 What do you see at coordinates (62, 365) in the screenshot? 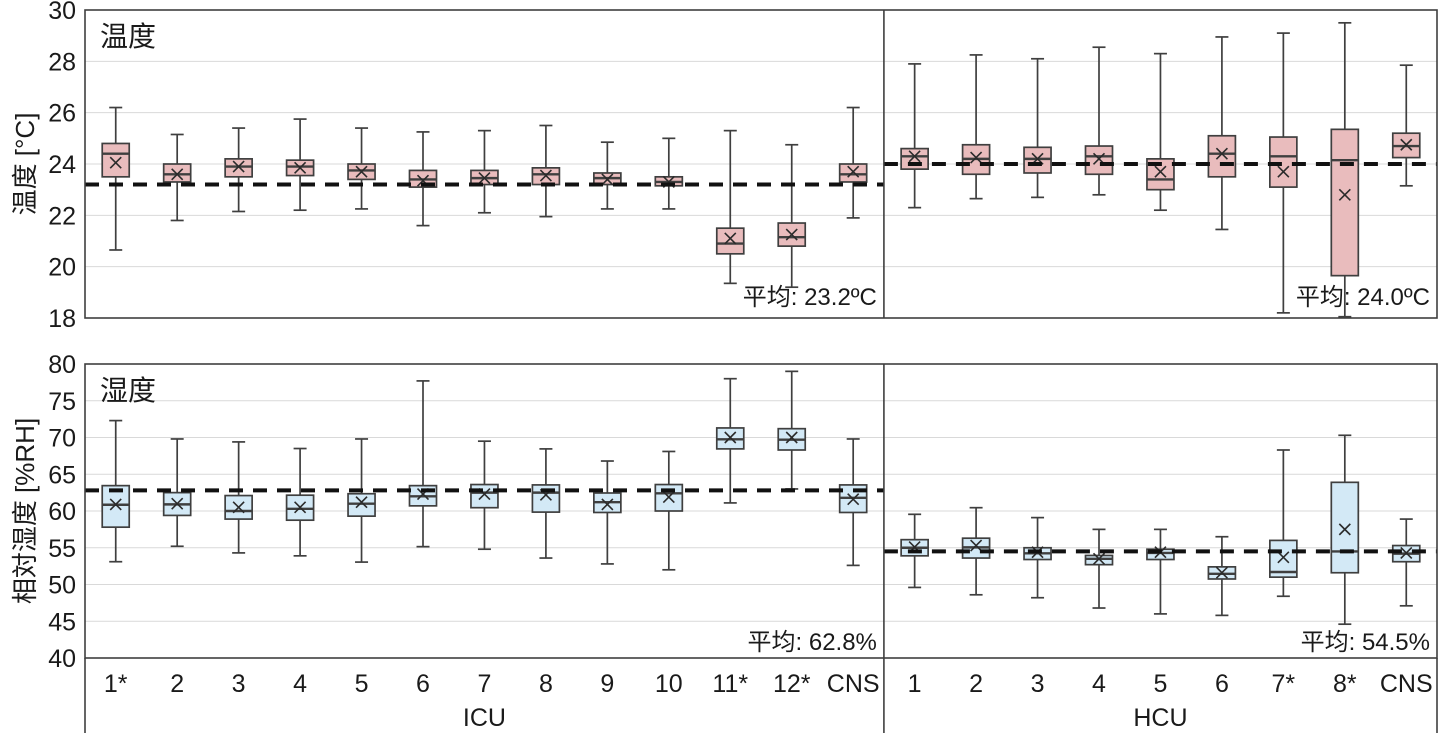
I see `y-tick-label: 80` at bounding box center [62, 365].